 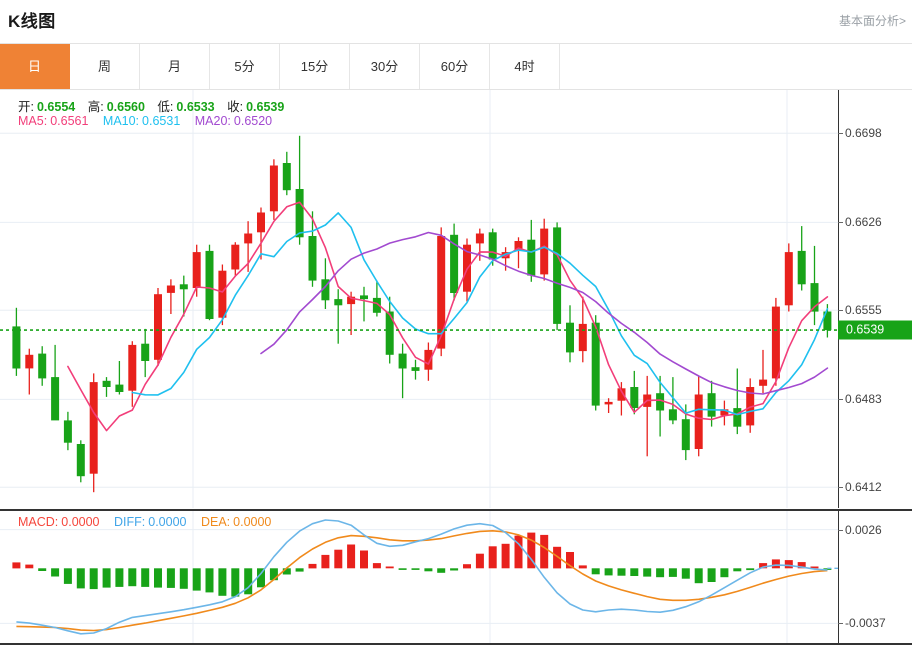 I want to click on open-value: 0.6554, so click(x=56, y=107).